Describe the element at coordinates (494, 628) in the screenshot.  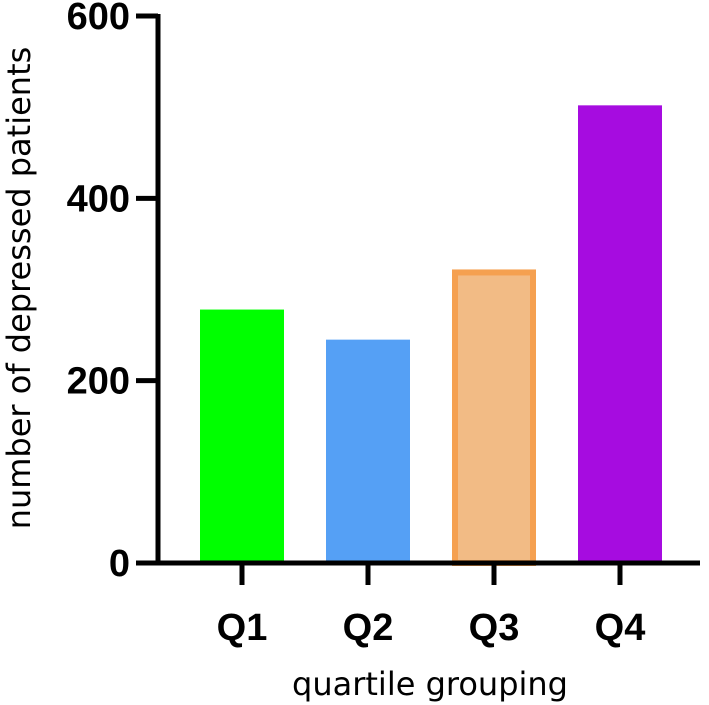
I see `x-tick-label-q3: Q3` at that location.